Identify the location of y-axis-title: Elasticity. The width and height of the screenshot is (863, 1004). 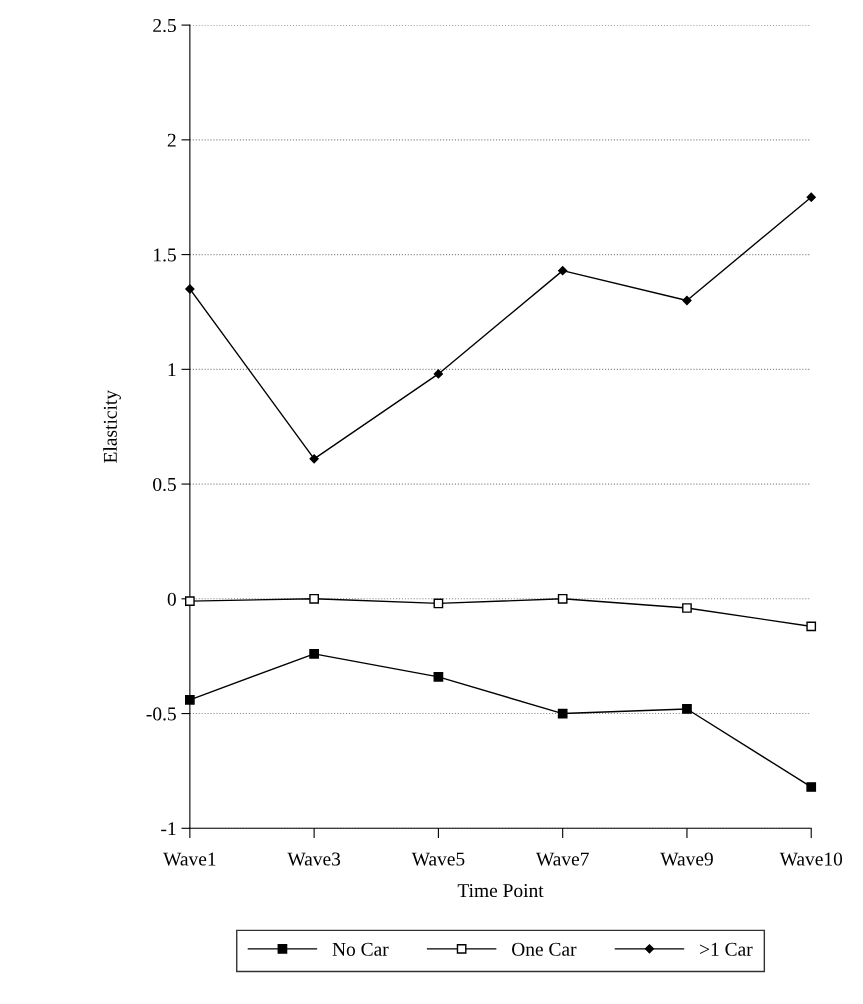
(112, 426).